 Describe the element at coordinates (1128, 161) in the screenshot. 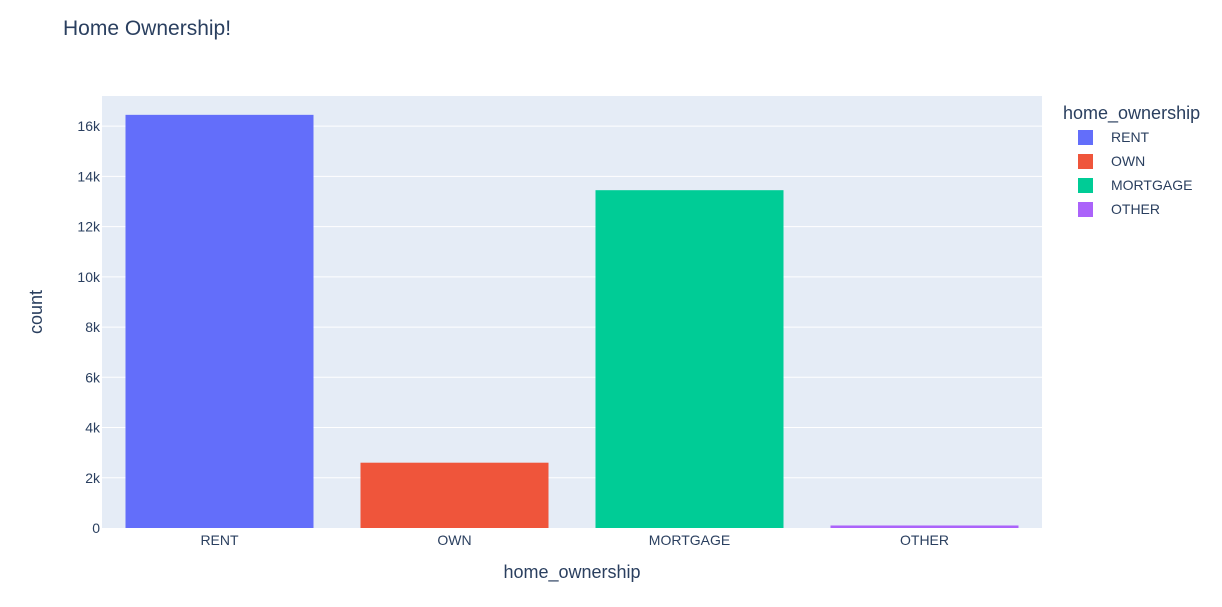

I see `legend-label: OWN` at that location.